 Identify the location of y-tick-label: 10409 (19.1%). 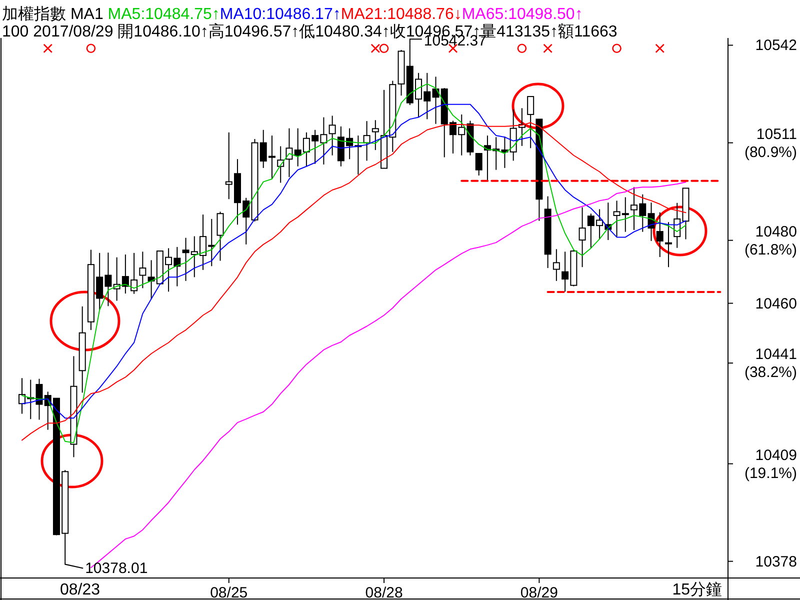
(770, 464).